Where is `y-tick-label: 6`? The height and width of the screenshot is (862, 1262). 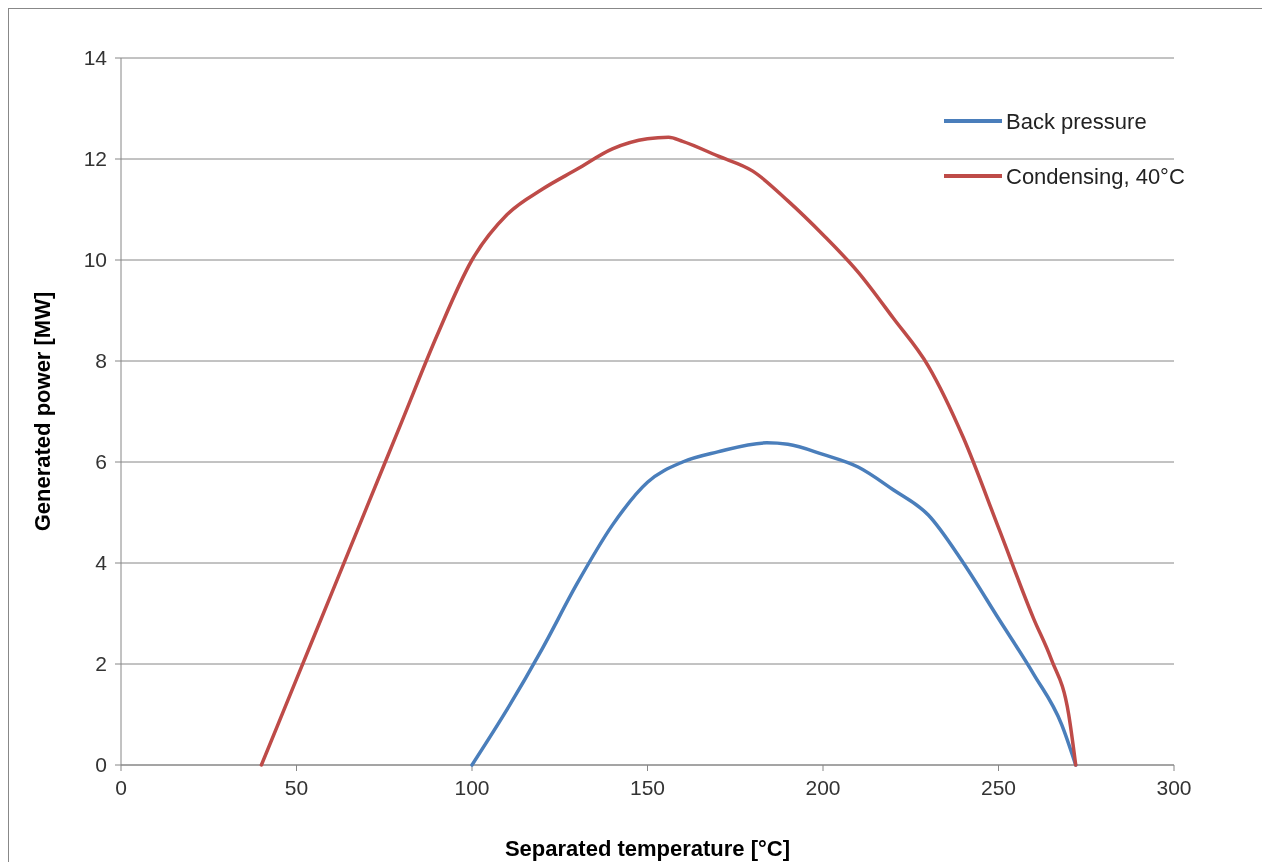
y-tick-label: 6 is located at coordinates (101, 461).